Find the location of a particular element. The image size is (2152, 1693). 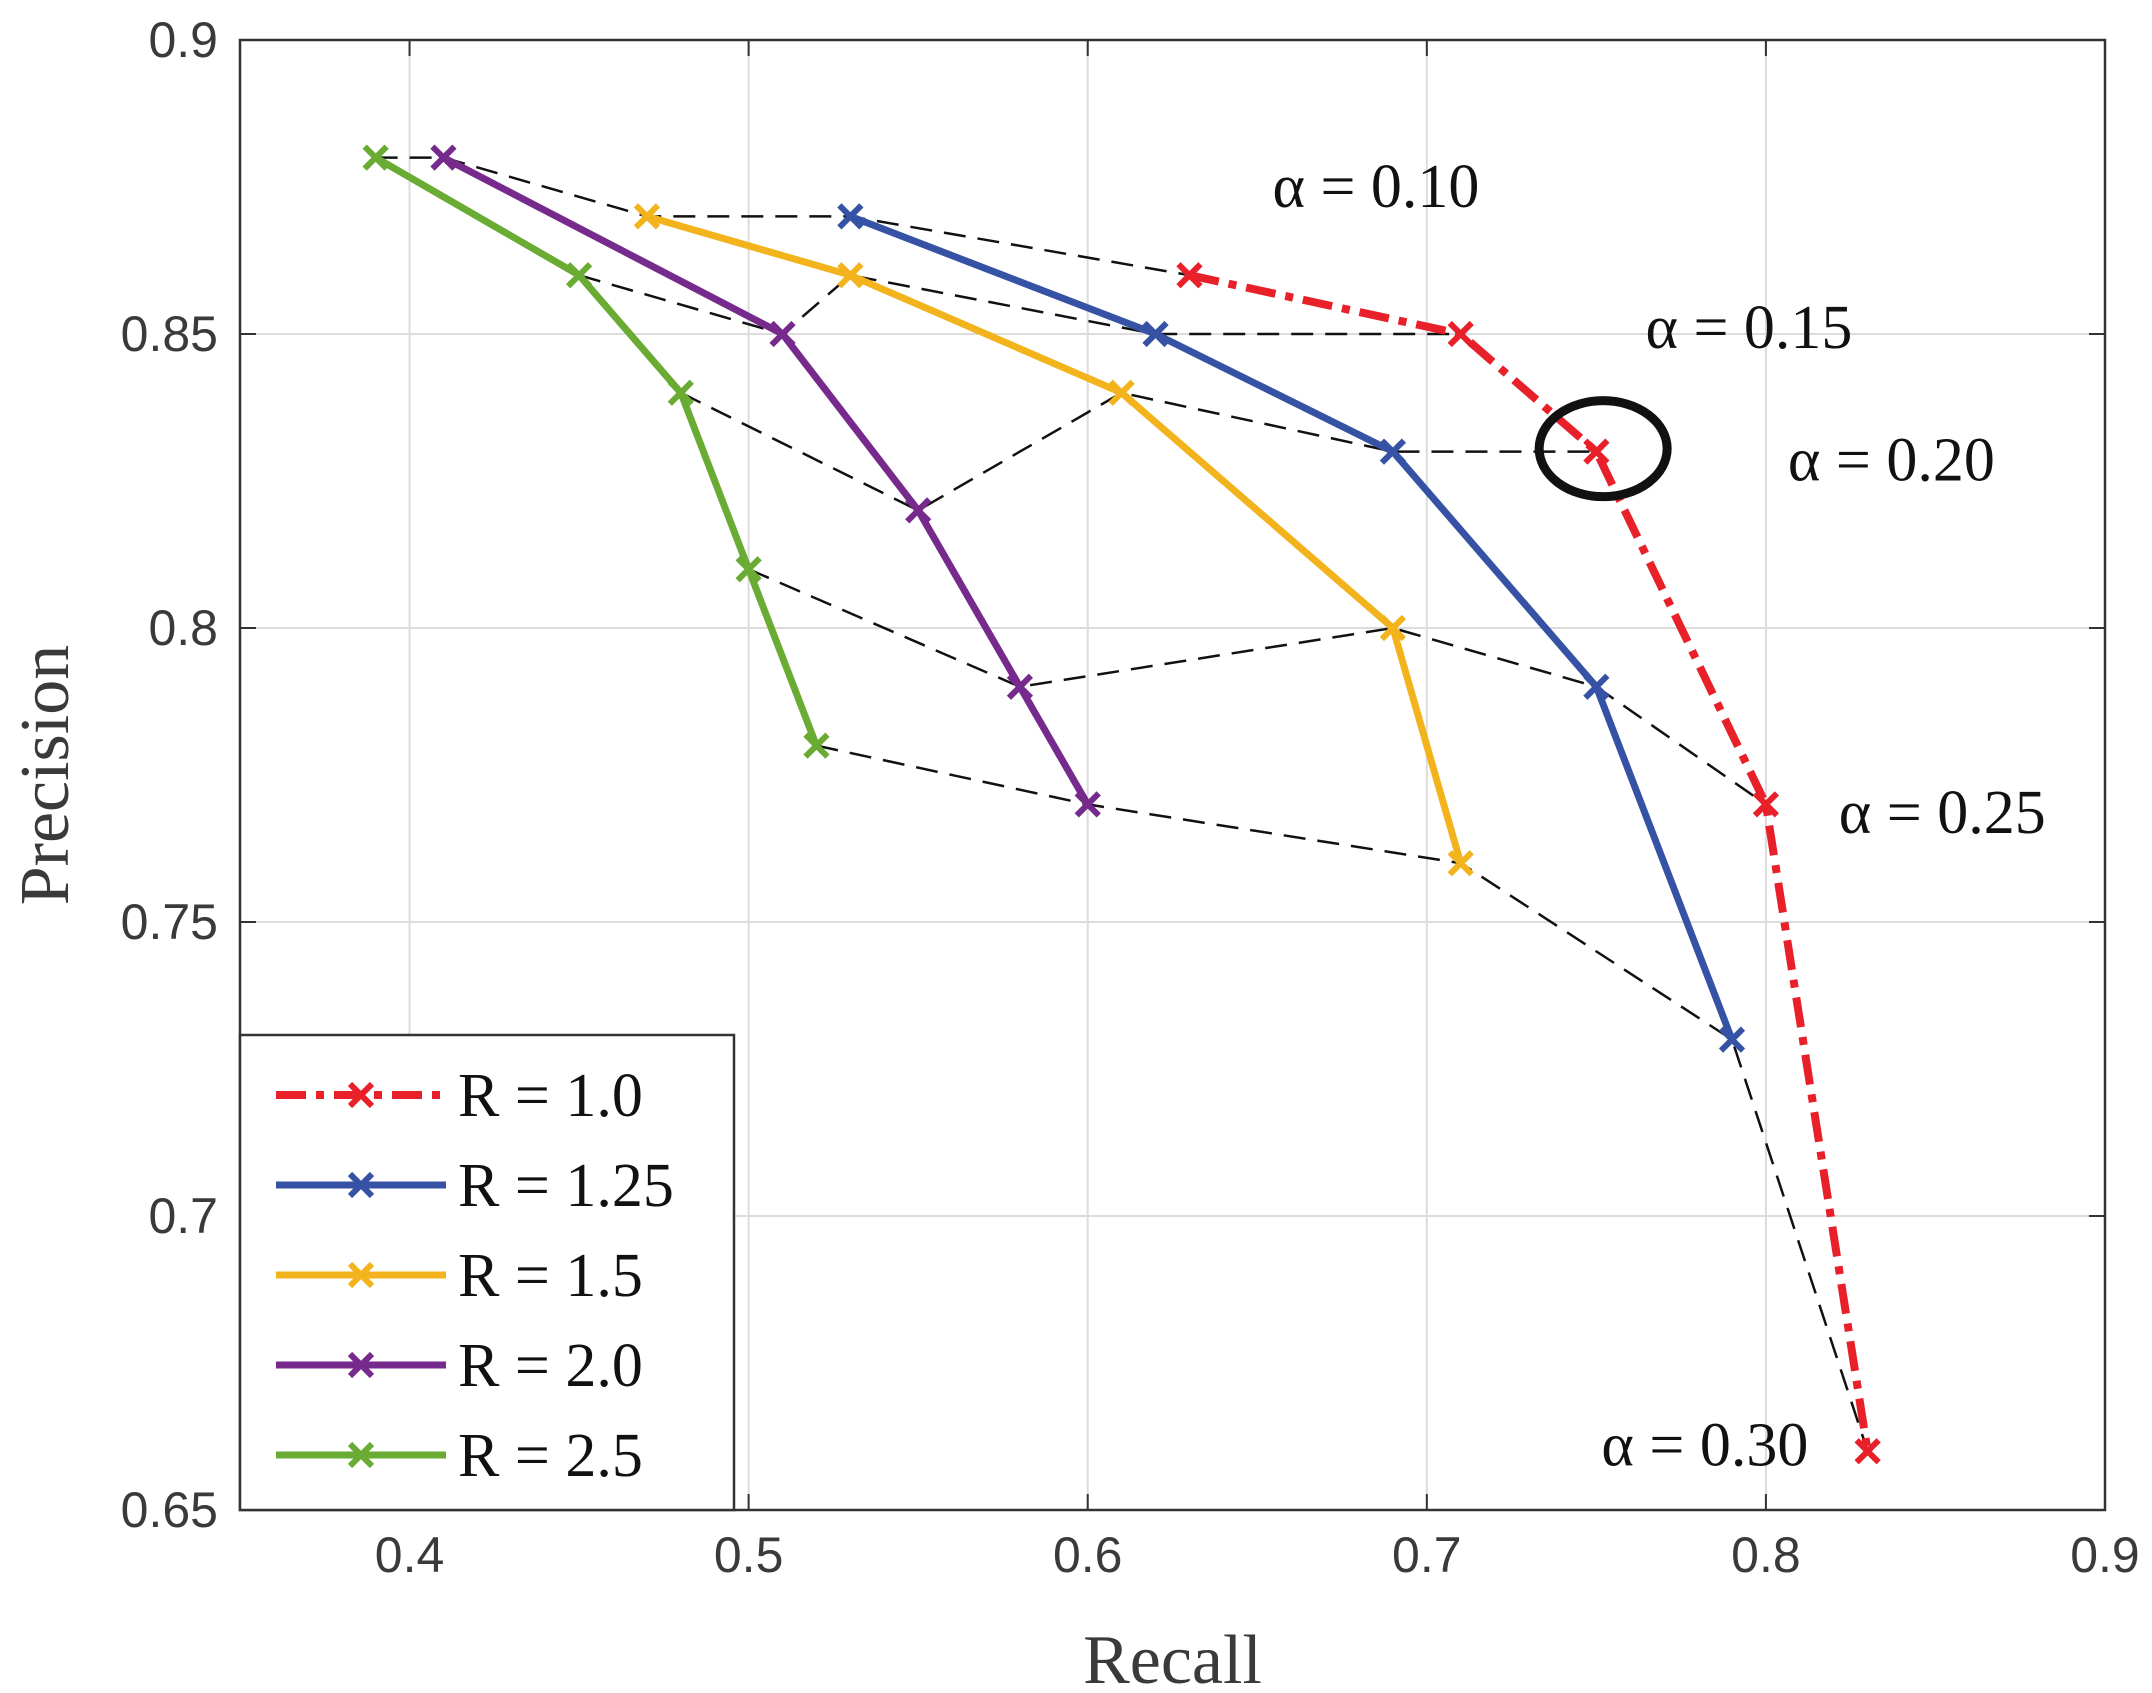

series-2.0 is located at coordinates (765, 481).